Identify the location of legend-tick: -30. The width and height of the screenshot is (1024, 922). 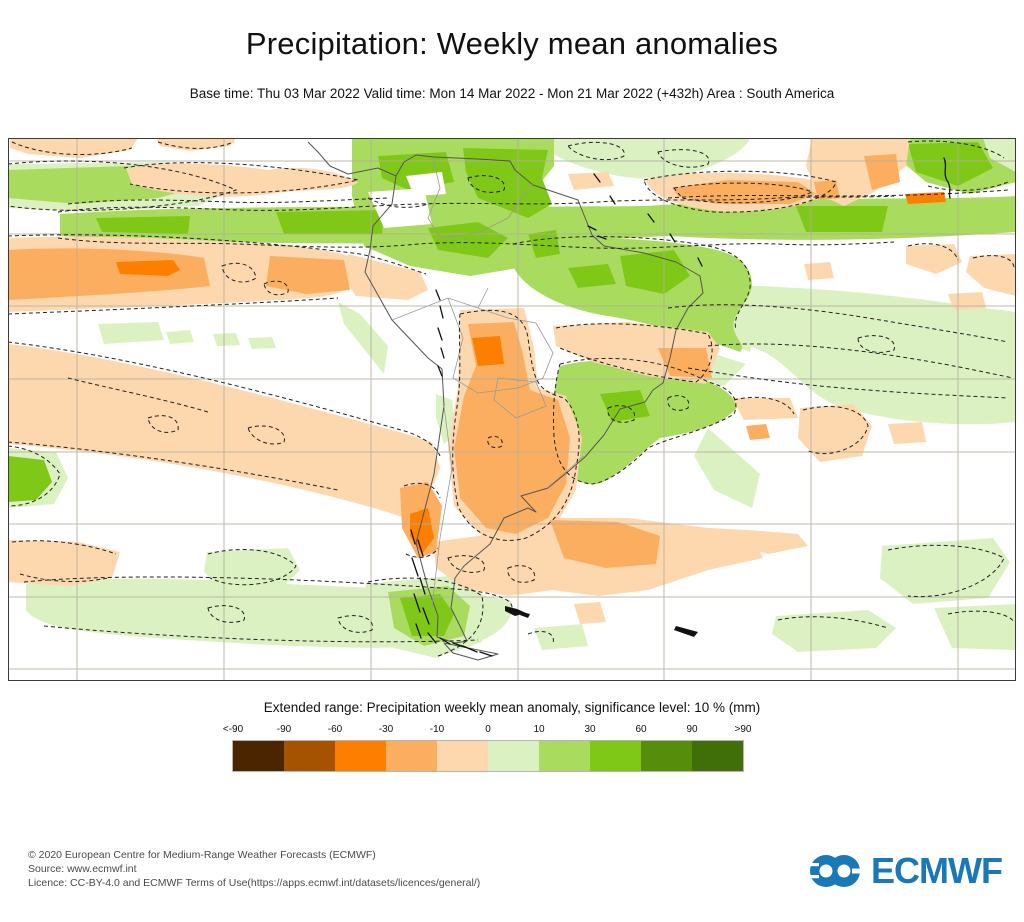
(386, 729).